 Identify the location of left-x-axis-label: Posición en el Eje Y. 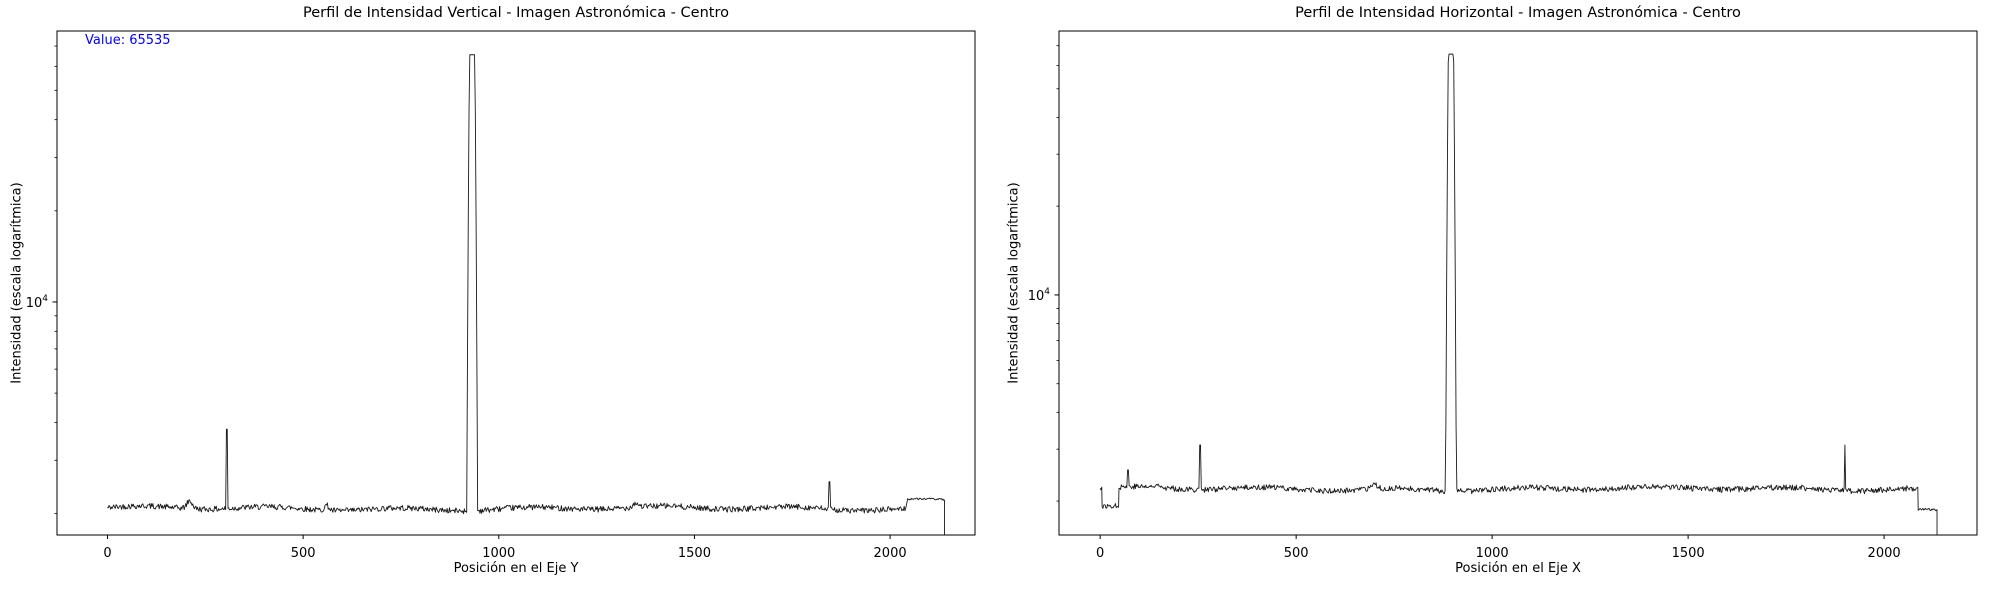
(516, 568).